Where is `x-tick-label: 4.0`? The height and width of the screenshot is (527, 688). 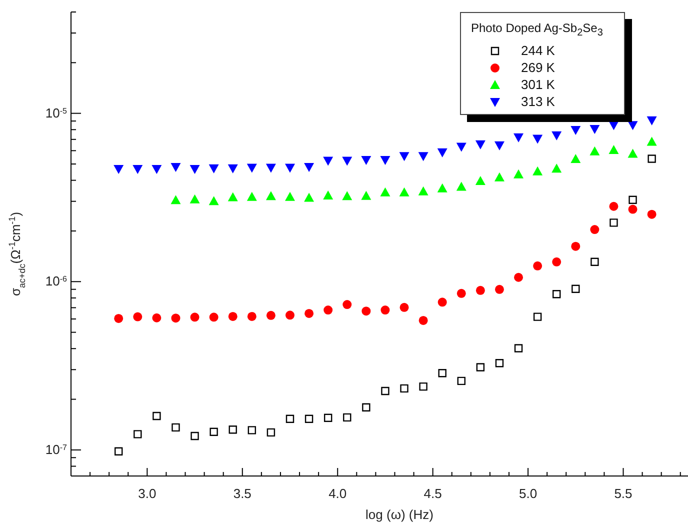
x-tick-label: 4.0 is located at coordinates (337, 493).